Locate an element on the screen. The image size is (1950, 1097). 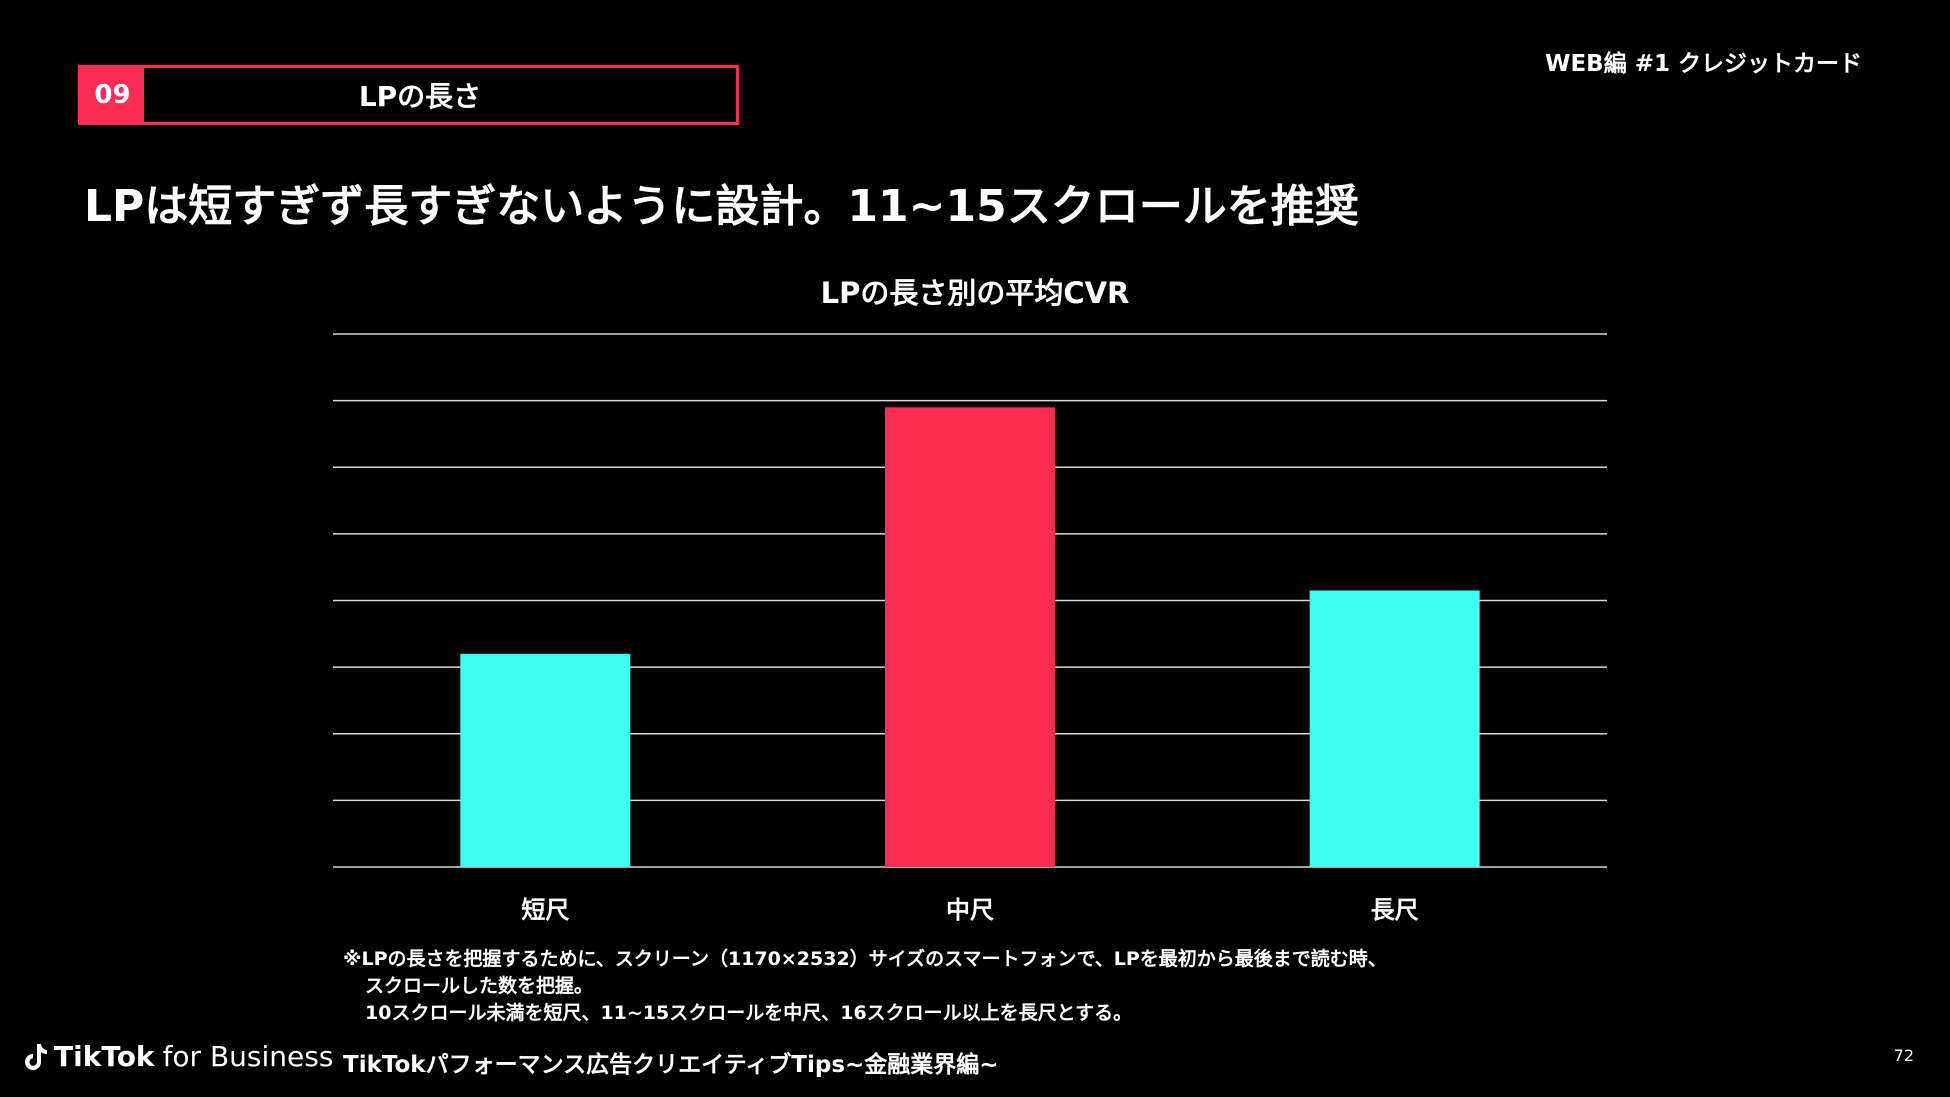
chart-x-labels: 短尺 中尺 長尺 is located at coordinates (969, 910).